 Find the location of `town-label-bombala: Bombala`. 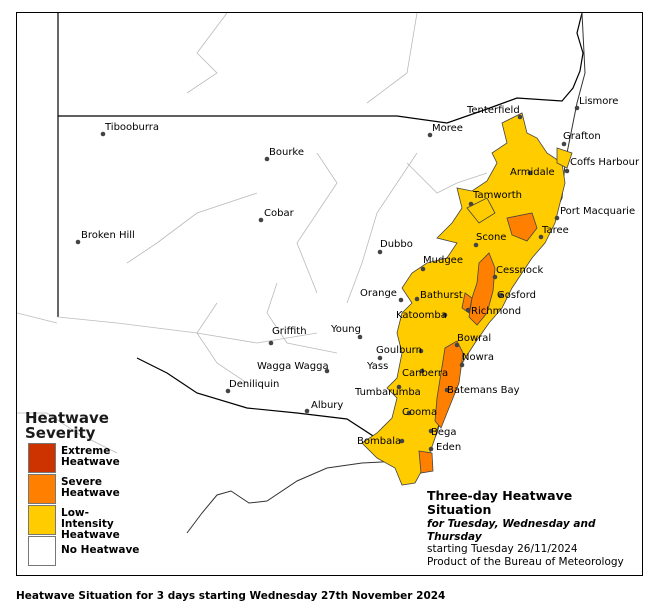

town-label-bombala: Bombala is located at coordinates (379, 441).